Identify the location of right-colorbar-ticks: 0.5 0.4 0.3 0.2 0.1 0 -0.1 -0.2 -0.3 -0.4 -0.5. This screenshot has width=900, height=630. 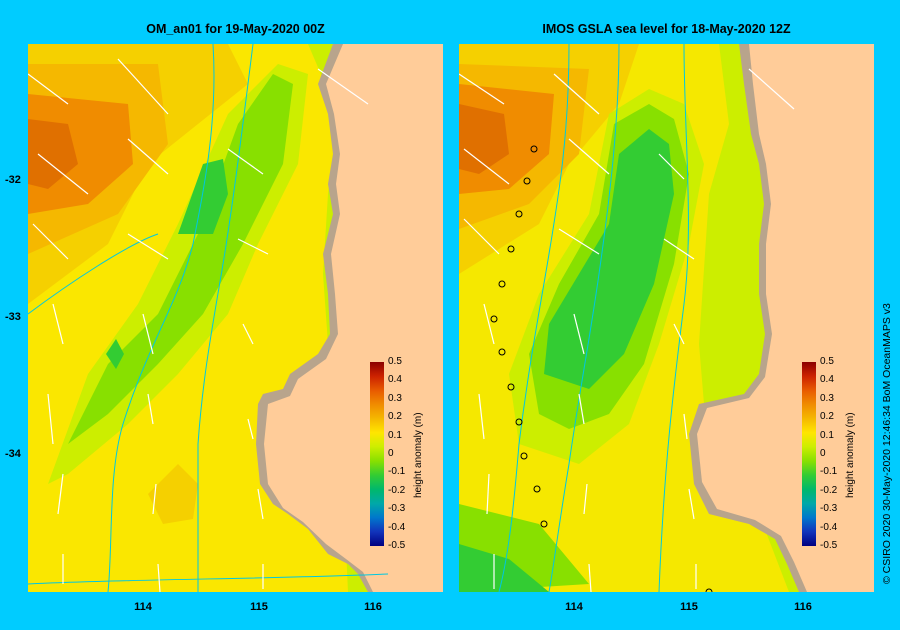
(835, 453).